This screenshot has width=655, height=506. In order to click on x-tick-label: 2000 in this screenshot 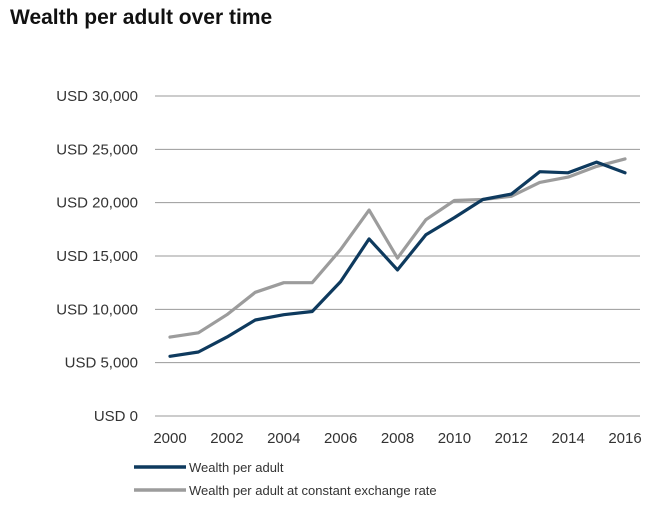, I will do `click(169, 438)`.